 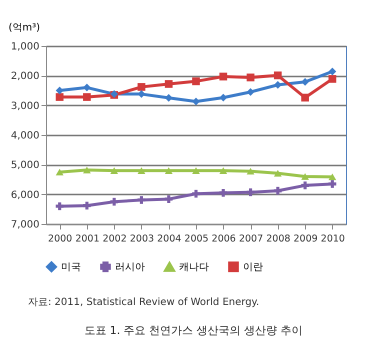 What do you see at coordinates (60, 239) in the screenshot?
I see `x-tick-label: 2000` at bounding box center [60, 239].